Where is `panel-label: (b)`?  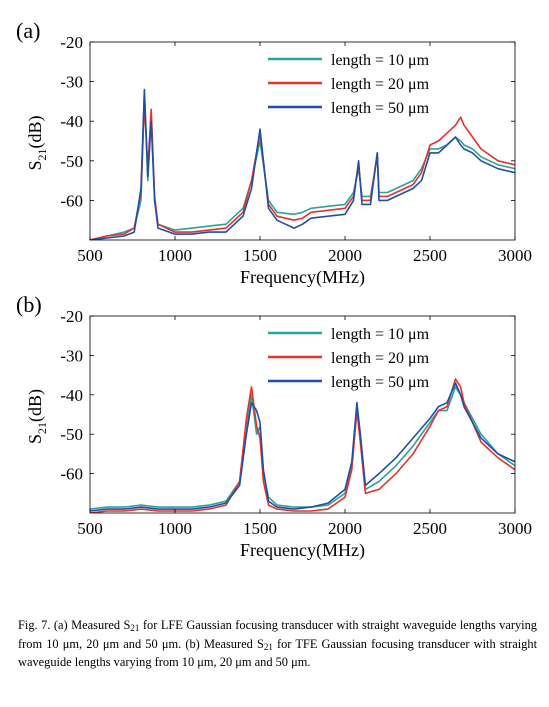
panel-label: (b) is located at coordinates (29, 304).